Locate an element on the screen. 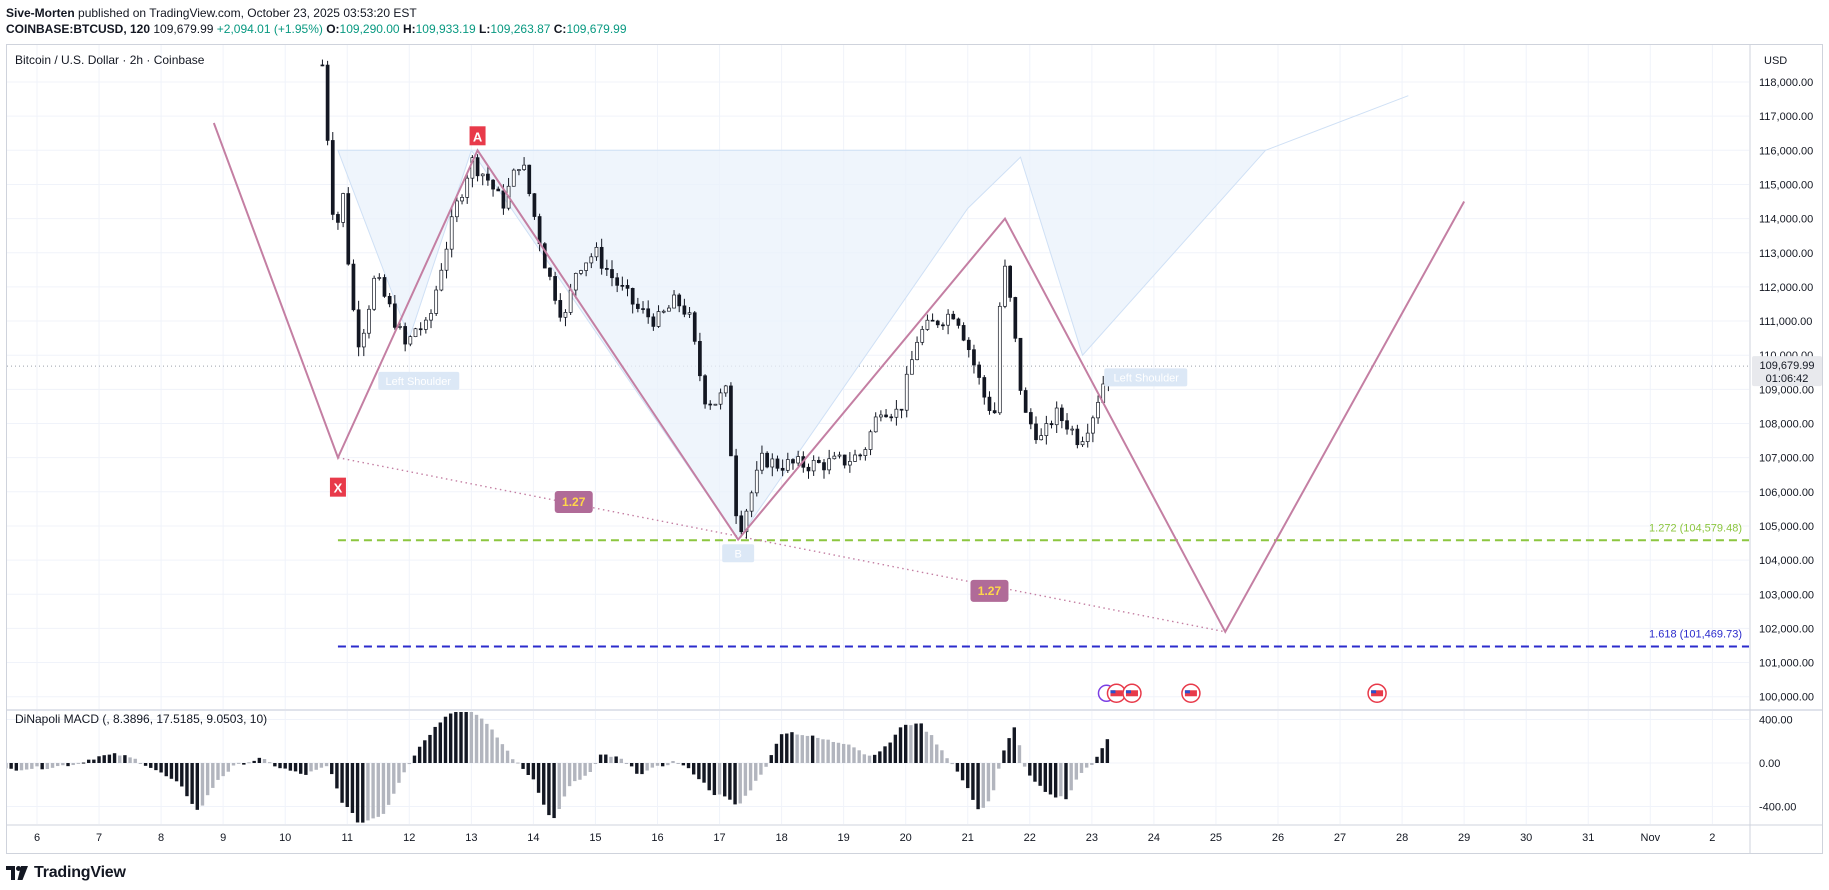 The image size is (1829, 890). footer-brand: TradingView is located at coordinates (66, 873).